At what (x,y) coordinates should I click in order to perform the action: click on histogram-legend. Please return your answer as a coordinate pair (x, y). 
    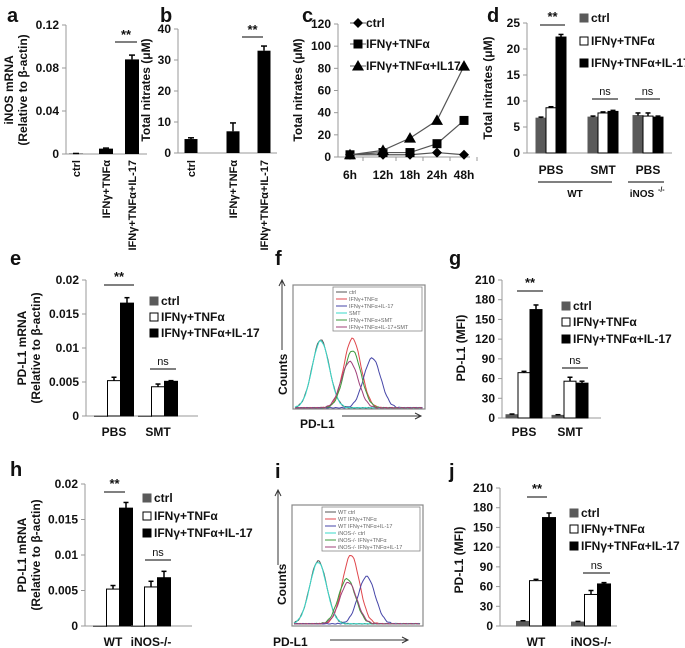
    Looking at the image, I should click on (377, 309).